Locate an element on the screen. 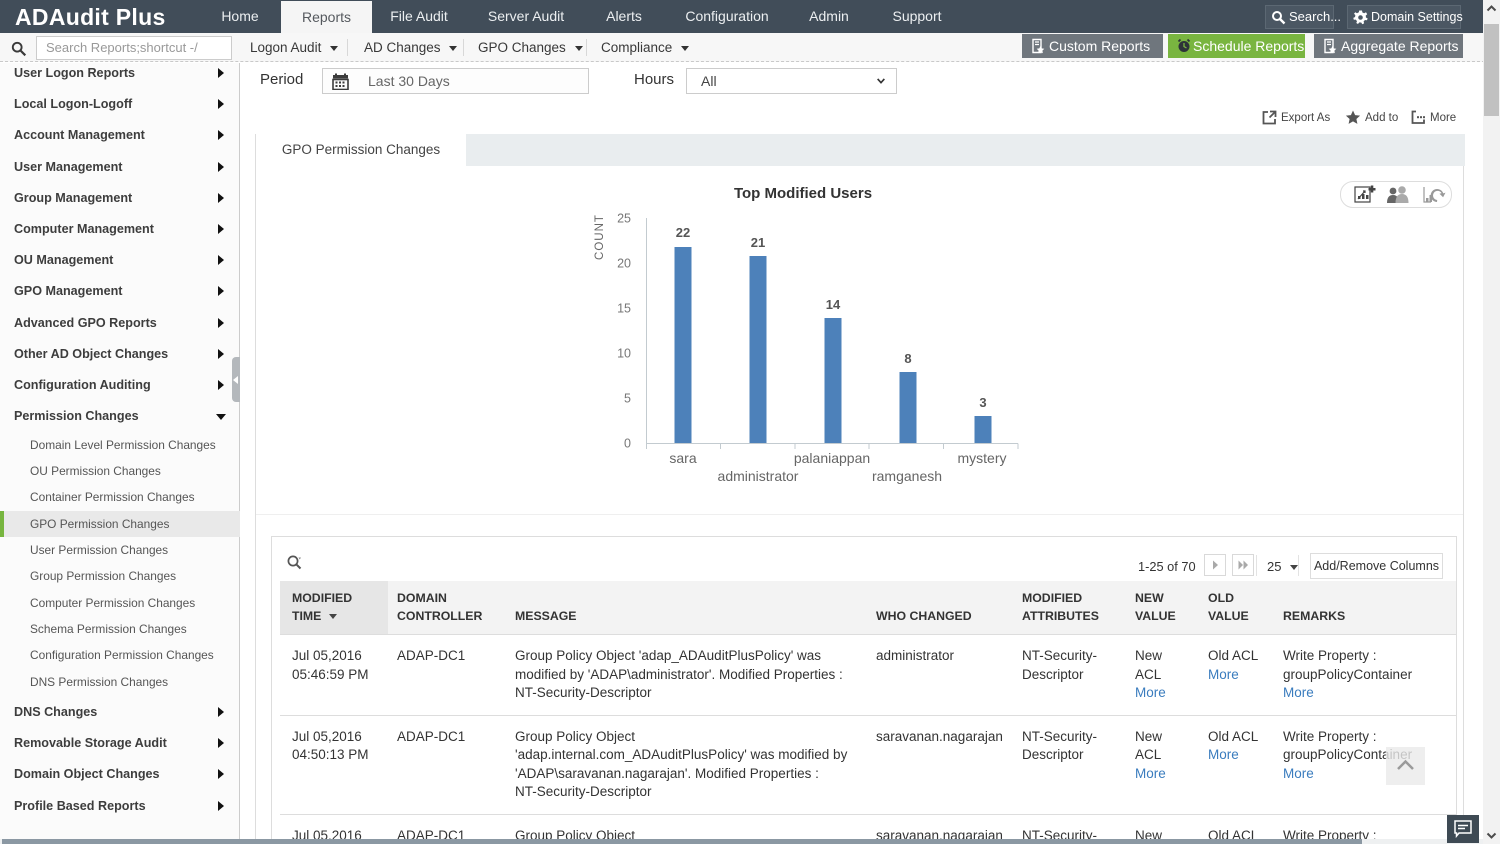 The height and width of the screenshot is (844, 1500). svg-text: mystery is located at coordinates (982, 458).